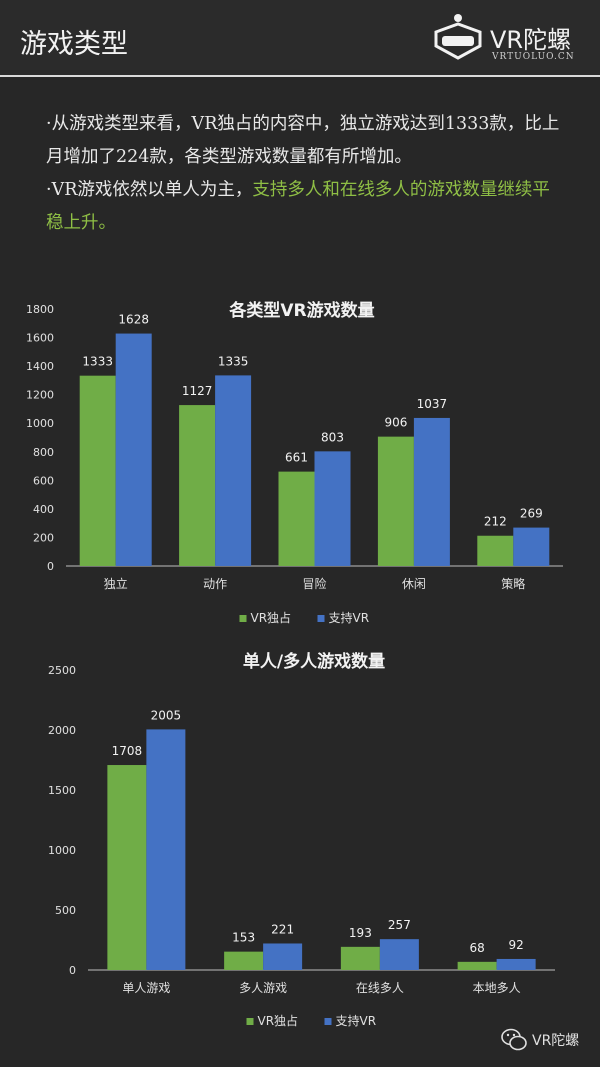  Describe the element at coordinates (513, 583) in the screenshot. I see `x-tick-label: 策略` at that location.